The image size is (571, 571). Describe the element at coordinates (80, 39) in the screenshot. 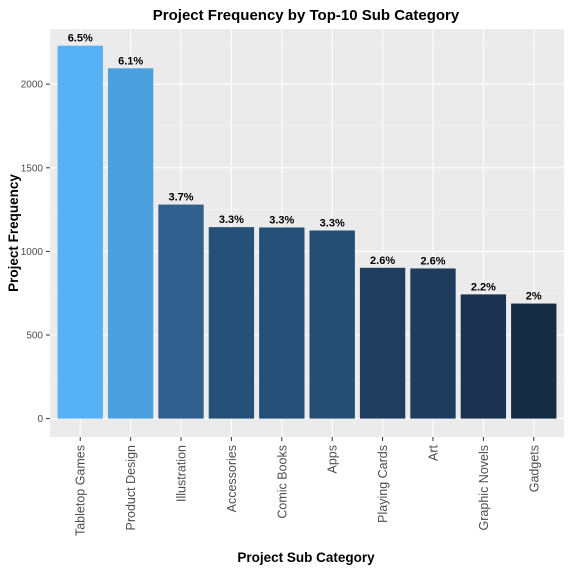

I see `bar-value-label: 6.5%` at that location.